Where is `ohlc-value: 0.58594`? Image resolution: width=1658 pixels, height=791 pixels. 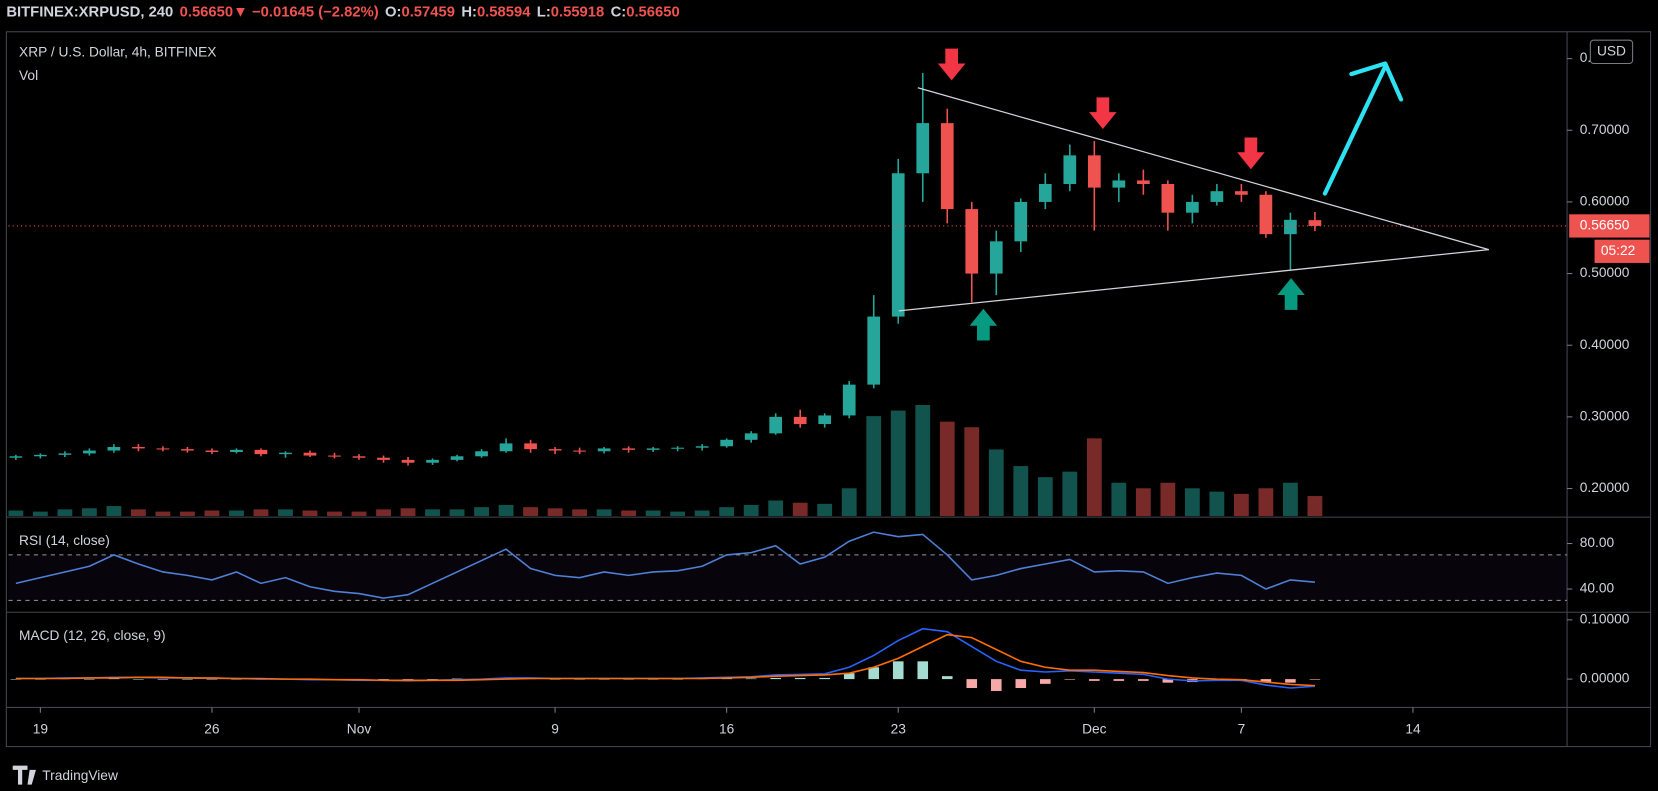
ohlc-value: 0.58594 is located at coordinates (504, 13).